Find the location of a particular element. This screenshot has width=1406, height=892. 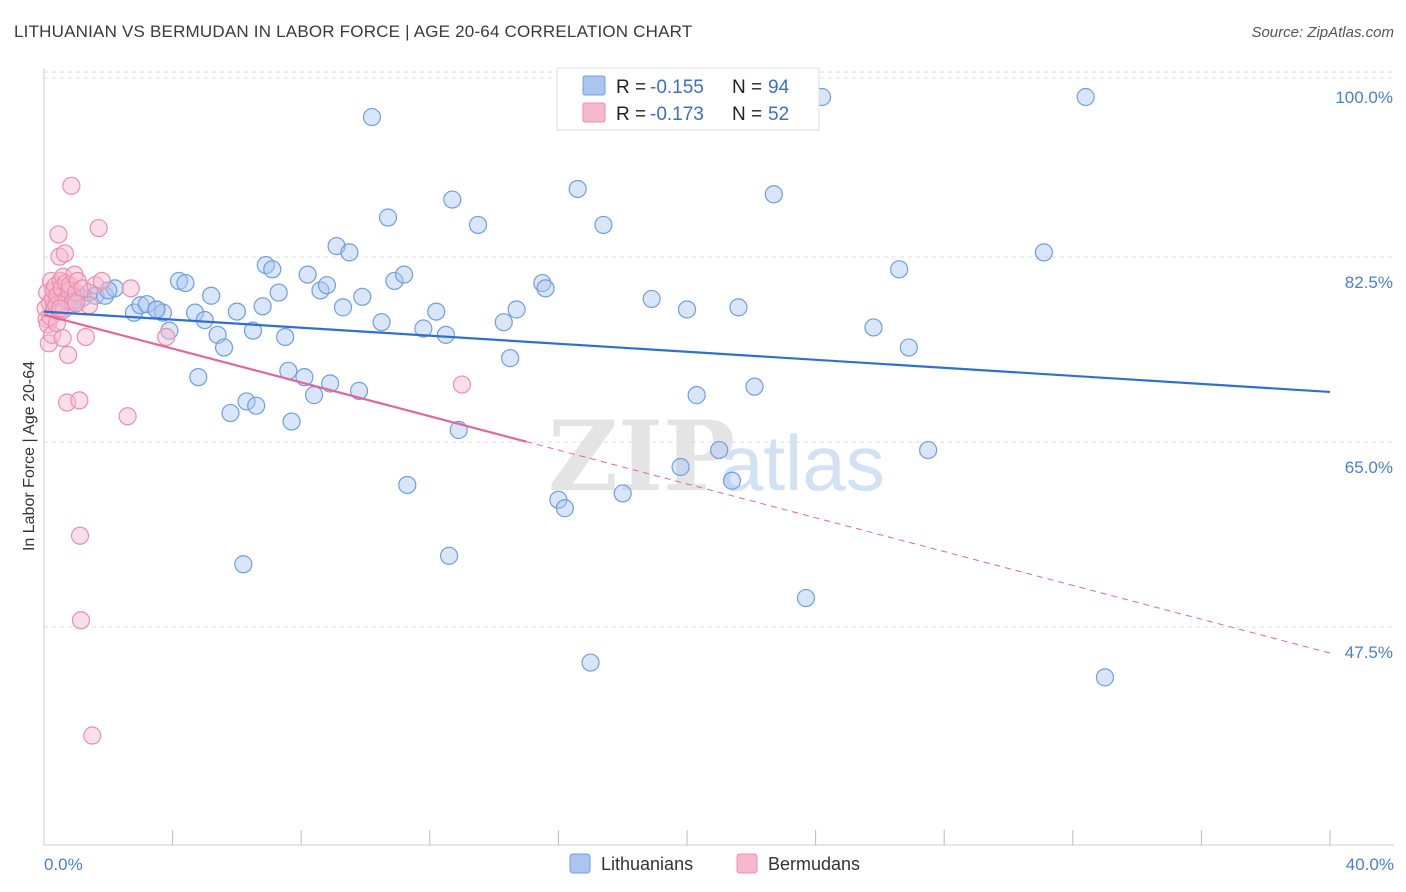

legend-r-value-2: -0.173 is located at coordinates (677, 114).